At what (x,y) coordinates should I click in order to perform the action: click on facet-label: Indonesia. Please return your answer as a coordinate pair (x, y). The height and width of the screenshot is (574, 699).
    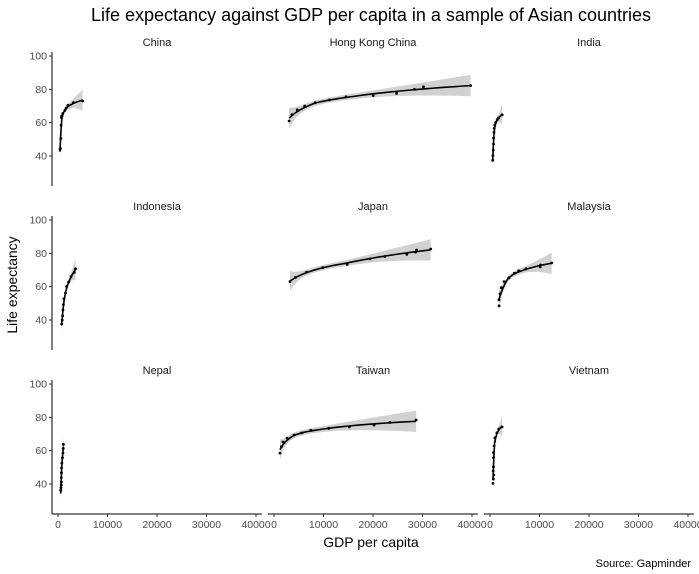
    Looking at the image, I should click on (157, 207).